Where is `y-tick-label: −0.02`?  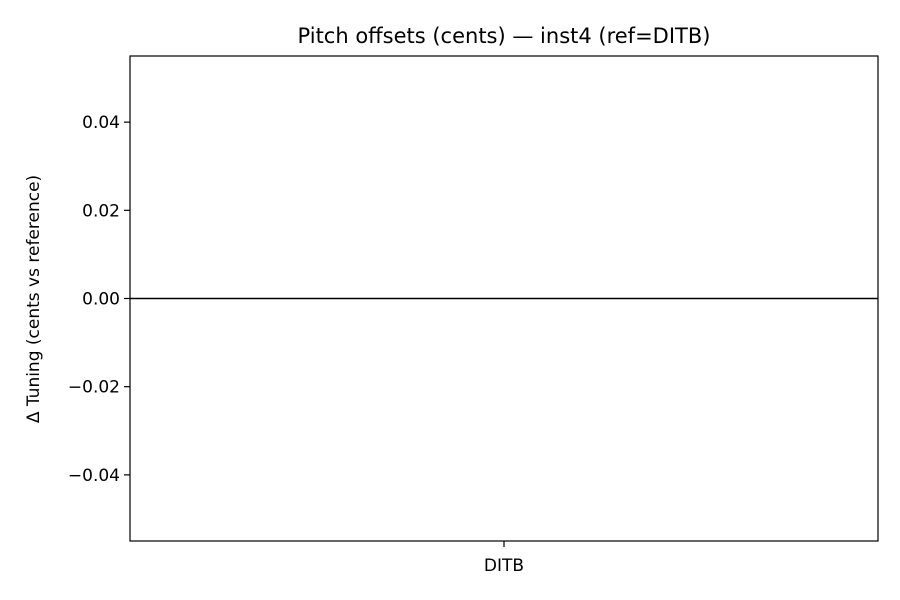
y-tick-label: −0.02 is located at coordinates (94, 388).